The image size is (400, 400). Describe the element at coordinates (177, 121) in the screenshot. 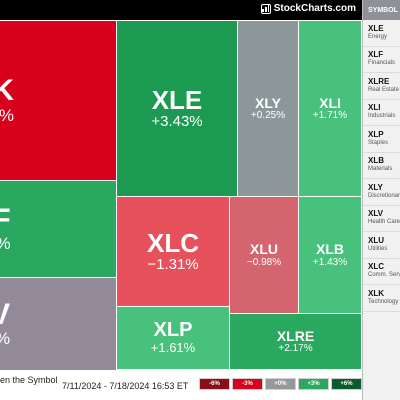

I see `tile-change: +3.43%` at that location.